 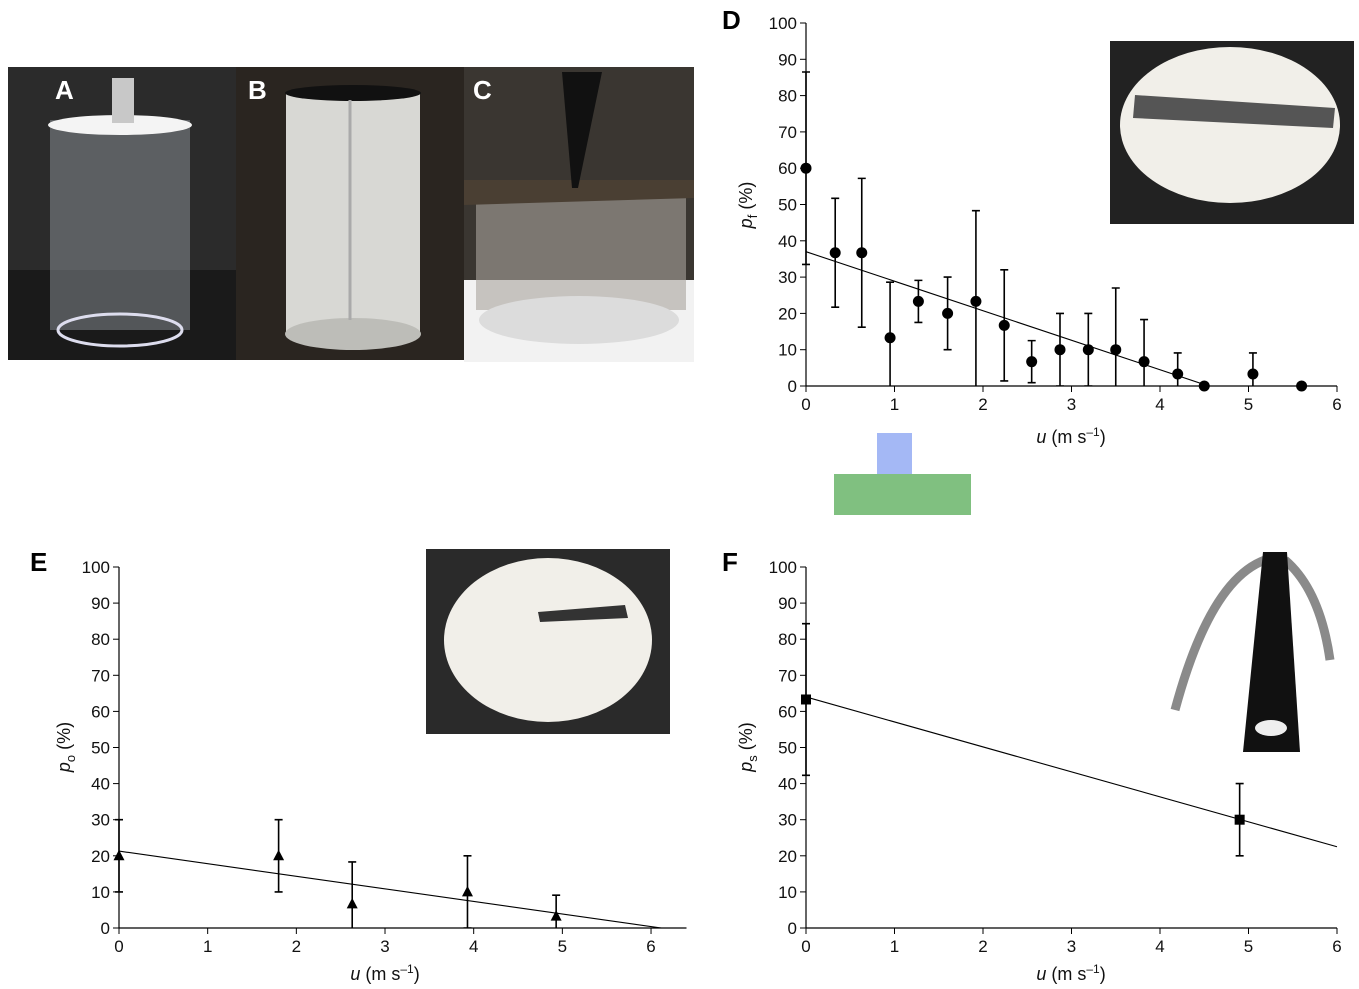 I want to click on photo-inset-f, so click(x=1252, y=652).